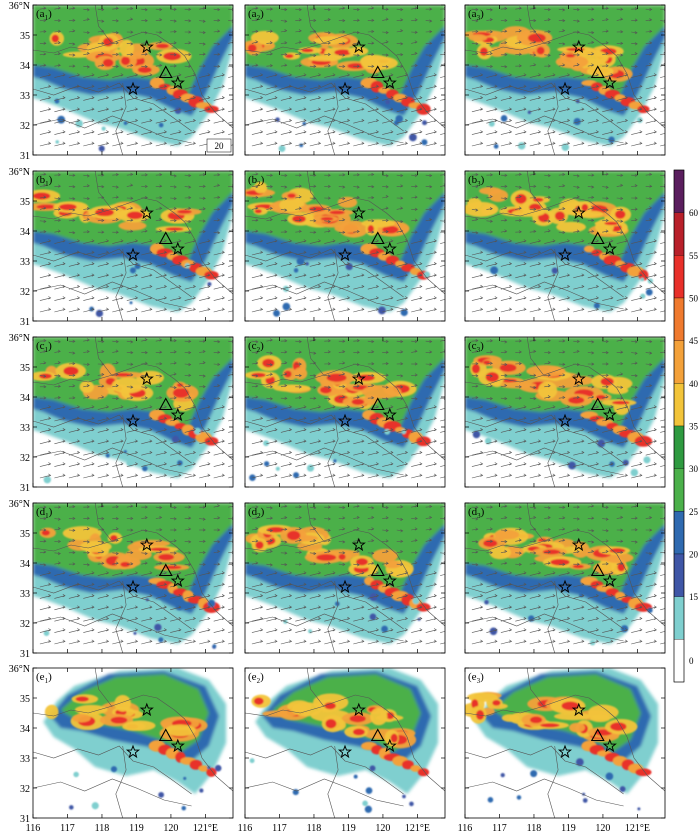  Describe the element at coordinates (165, 72) in the screenshot. I see `site-triangle-marker` at that location.